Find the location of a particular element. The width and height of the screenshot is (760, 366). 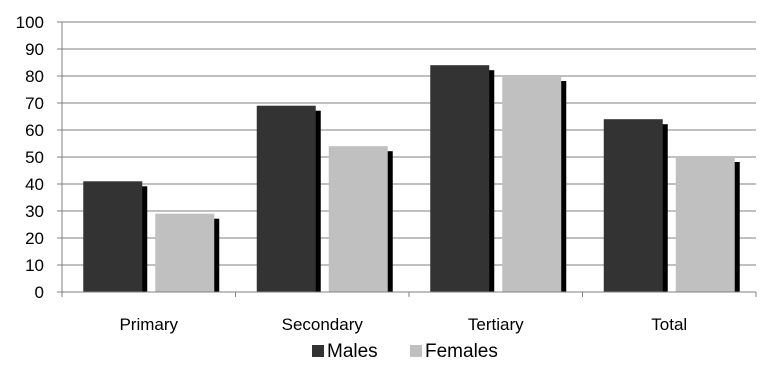

legend-swatch-females is located at coordinates (416, 351).